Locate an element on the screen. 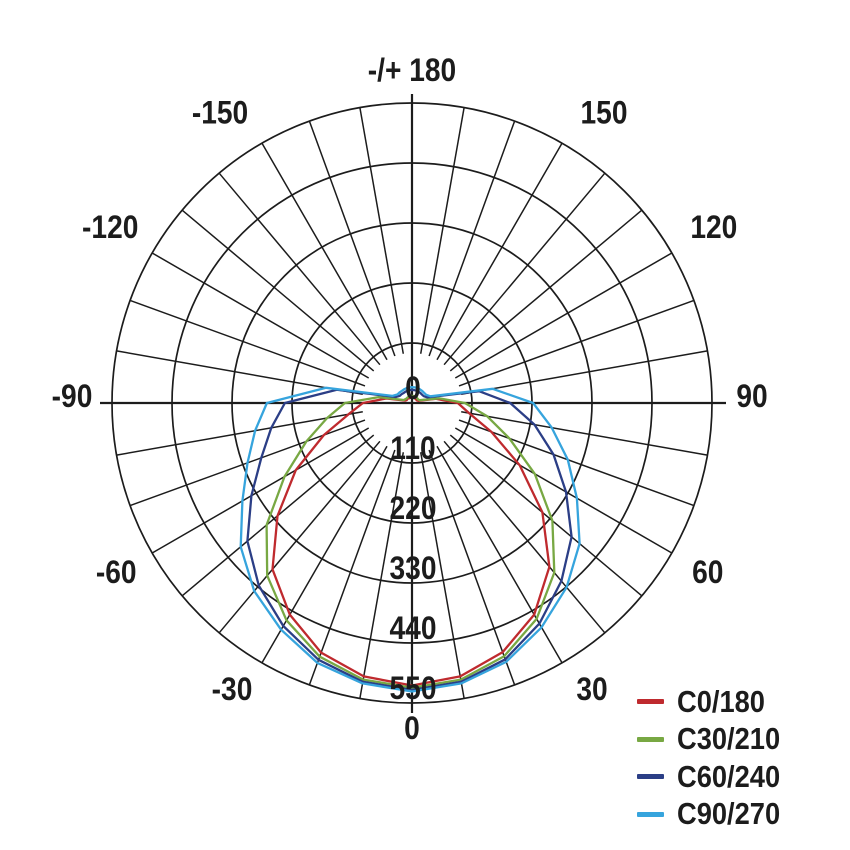  angle-tick-label: -150 is located at coordinates (220, 113).